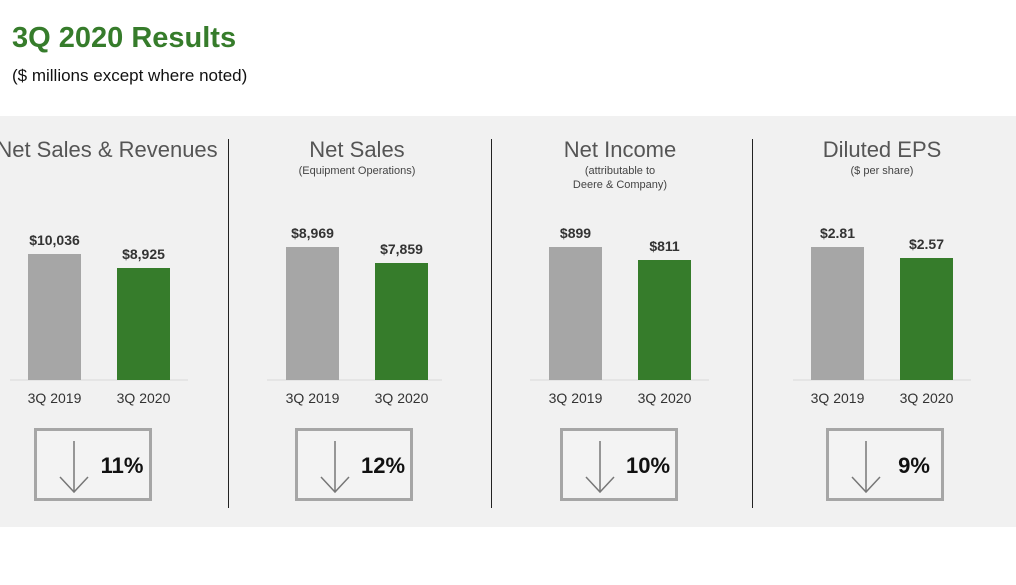  What do you see at coordinates (99, 319) in the screenshot?
I see `chart-plot: $10,036 3Q 2019 $8,925 3Q 2020` at bounding box center [99, 319].